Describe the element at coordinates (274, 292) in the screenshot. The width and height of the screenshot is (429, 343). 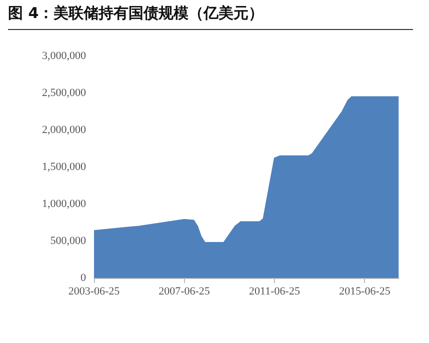
I see `x-tick-label: 2011-06-25` at that location.